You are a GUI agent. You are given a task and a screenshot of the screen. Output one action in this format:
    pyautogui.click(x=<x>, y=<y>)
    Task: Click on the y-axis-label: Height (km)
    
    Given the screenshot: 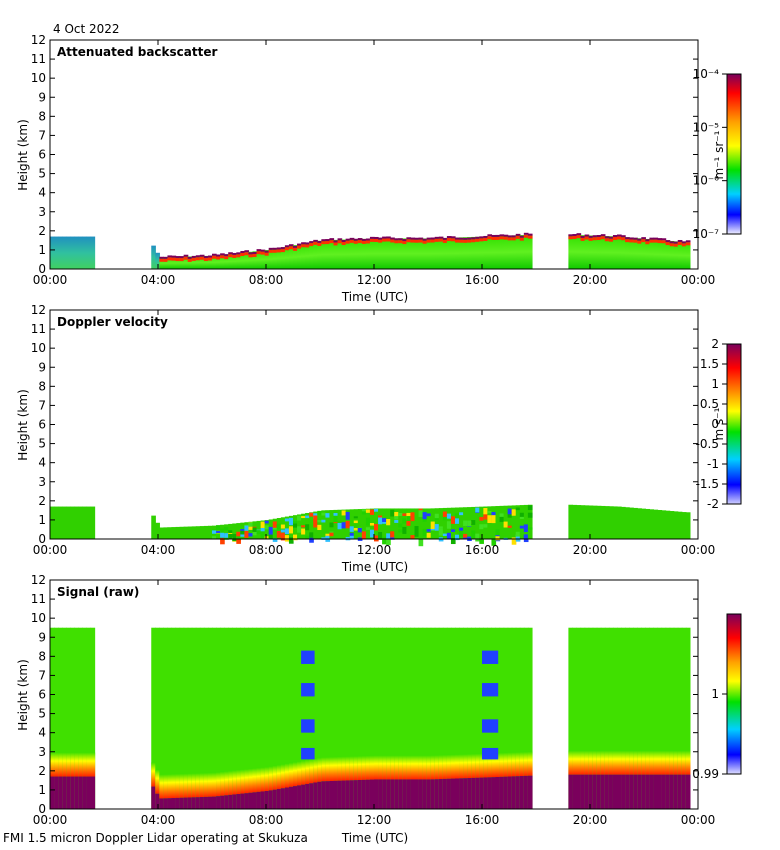 What is the action you would take?
    pyautogui.click(x=23, y=424)
    